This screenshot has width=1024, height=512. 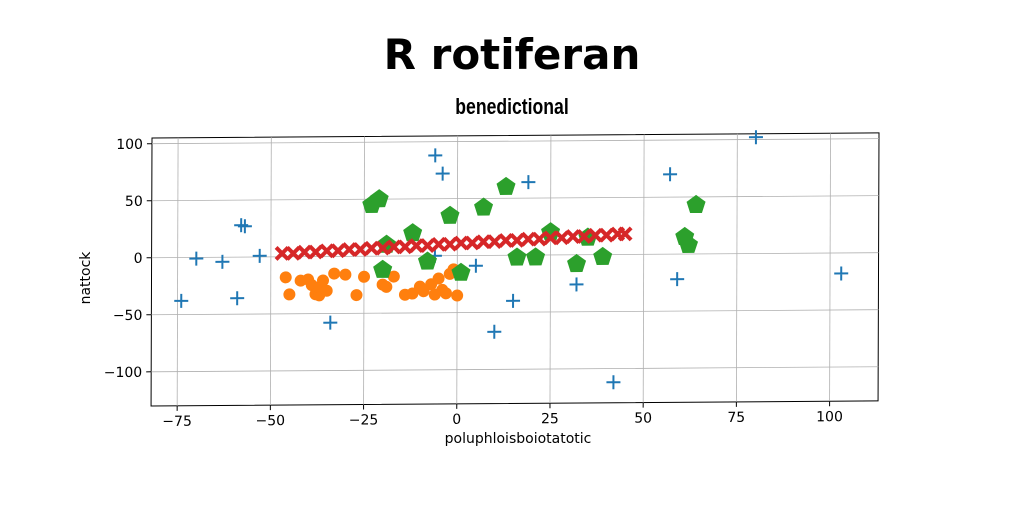 I want to click on y-tick-label: 0, so click(x=138, y=259).